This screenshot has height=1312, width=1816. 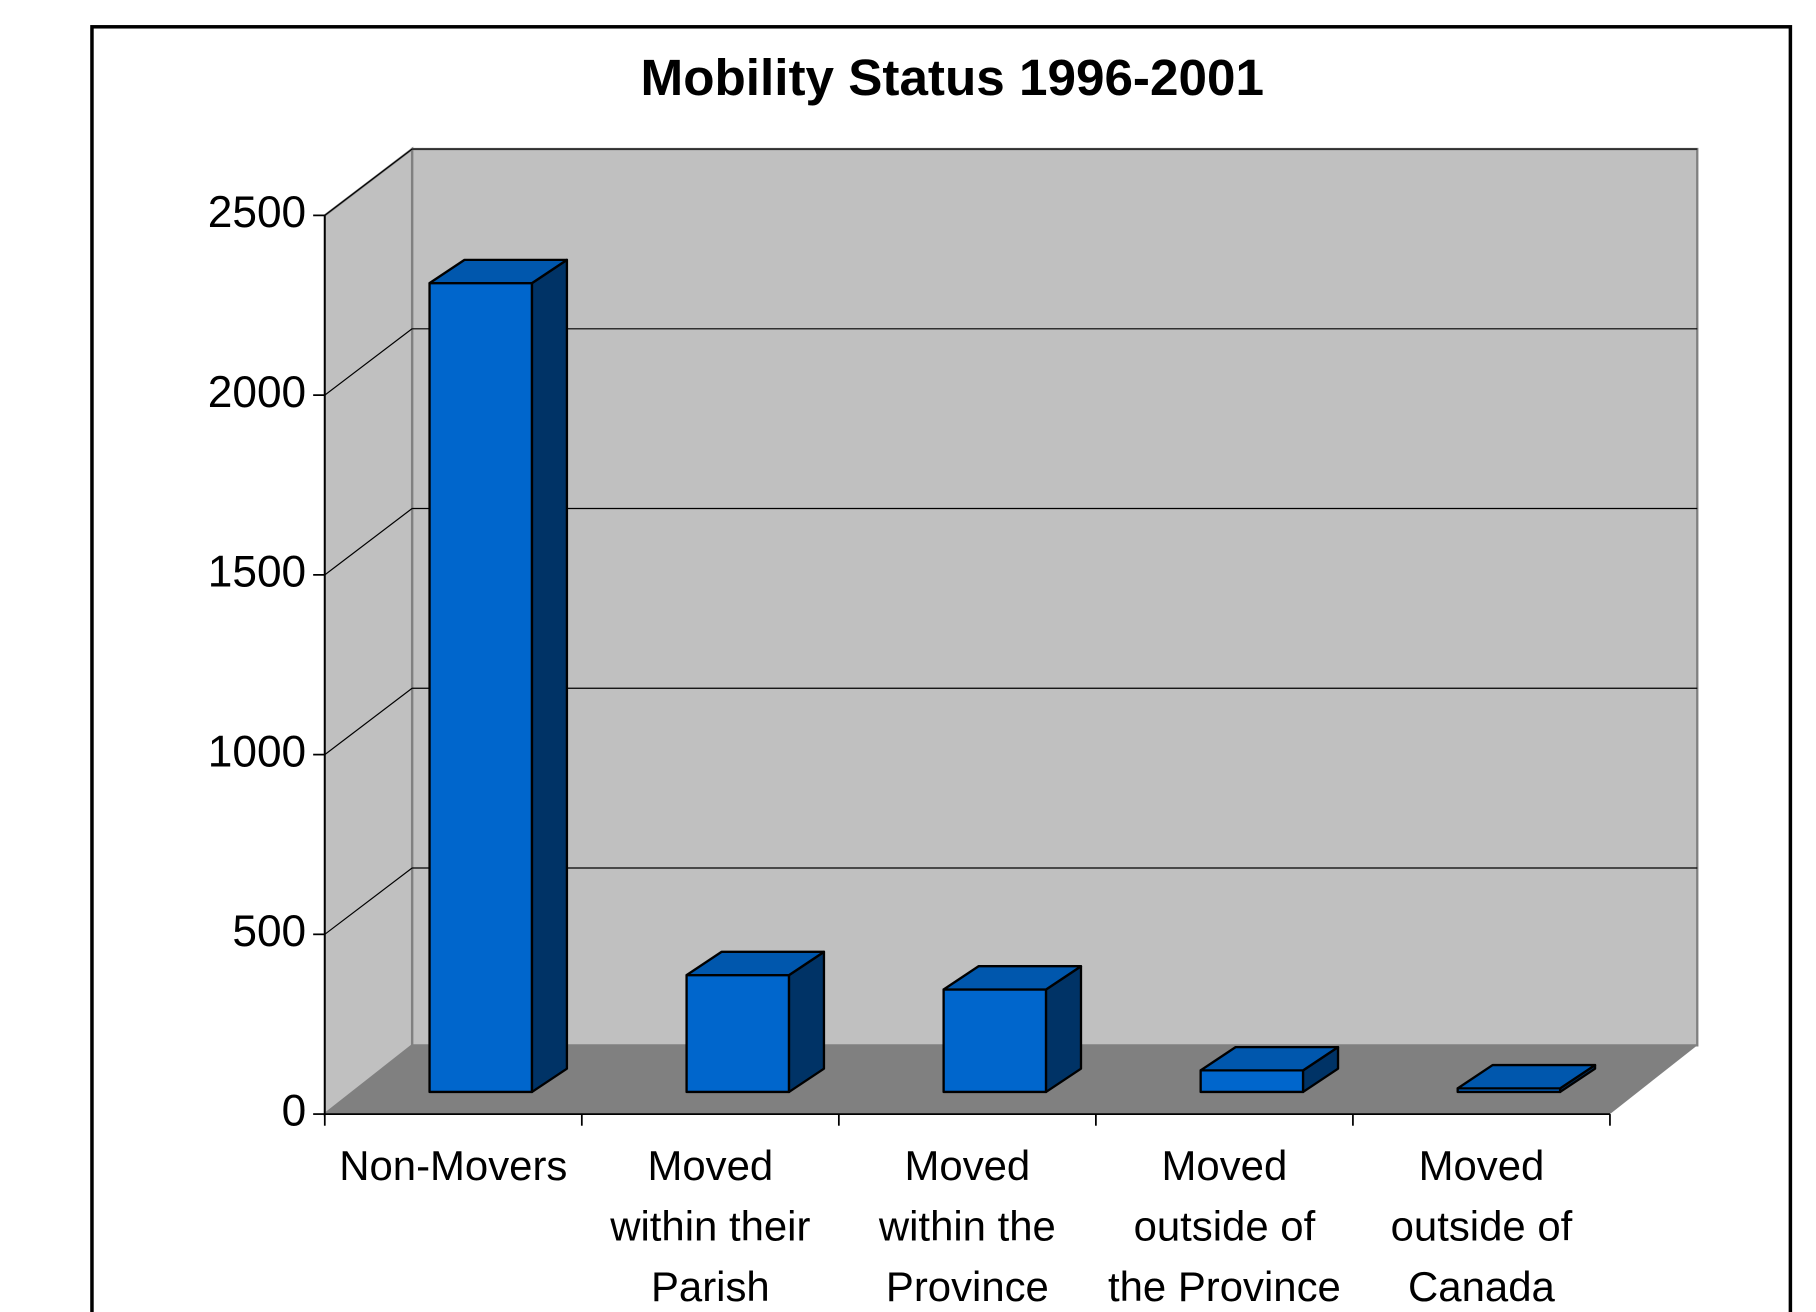 I want to click on y-tick-label: 1000, so click(x=257, y=751).